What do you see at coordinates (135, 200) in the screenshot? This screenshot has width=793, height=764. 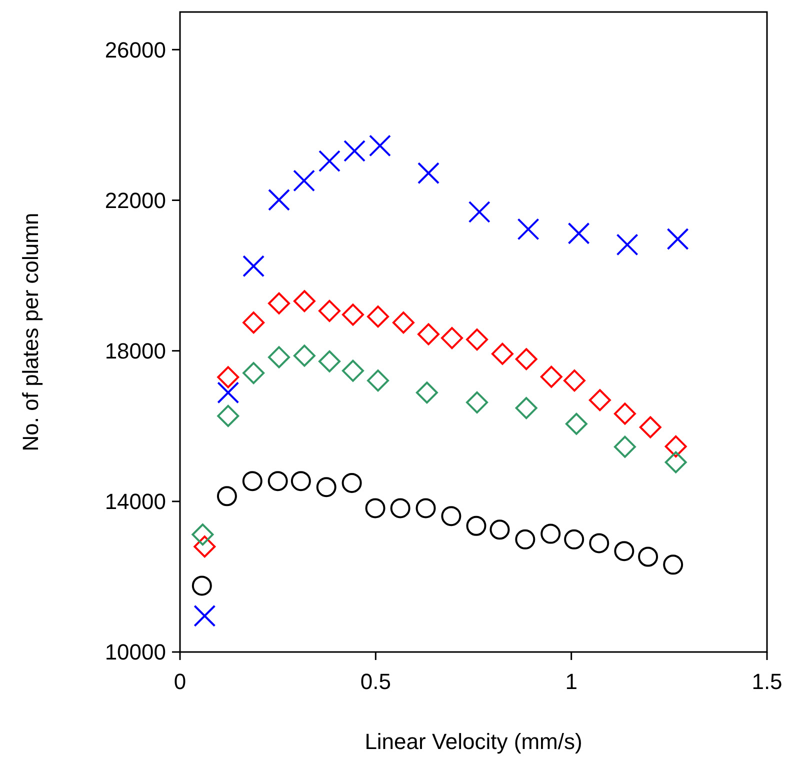 I see `y-tick-label: 22000` at bounding box center [135, 200].